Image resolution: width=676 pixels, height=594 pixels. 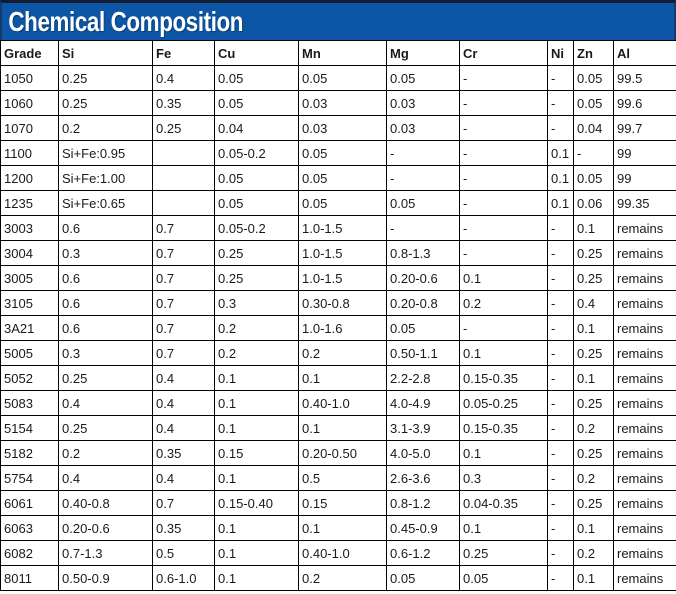 I want to click on grade-cell: 3005, so click(x=29, y=278).